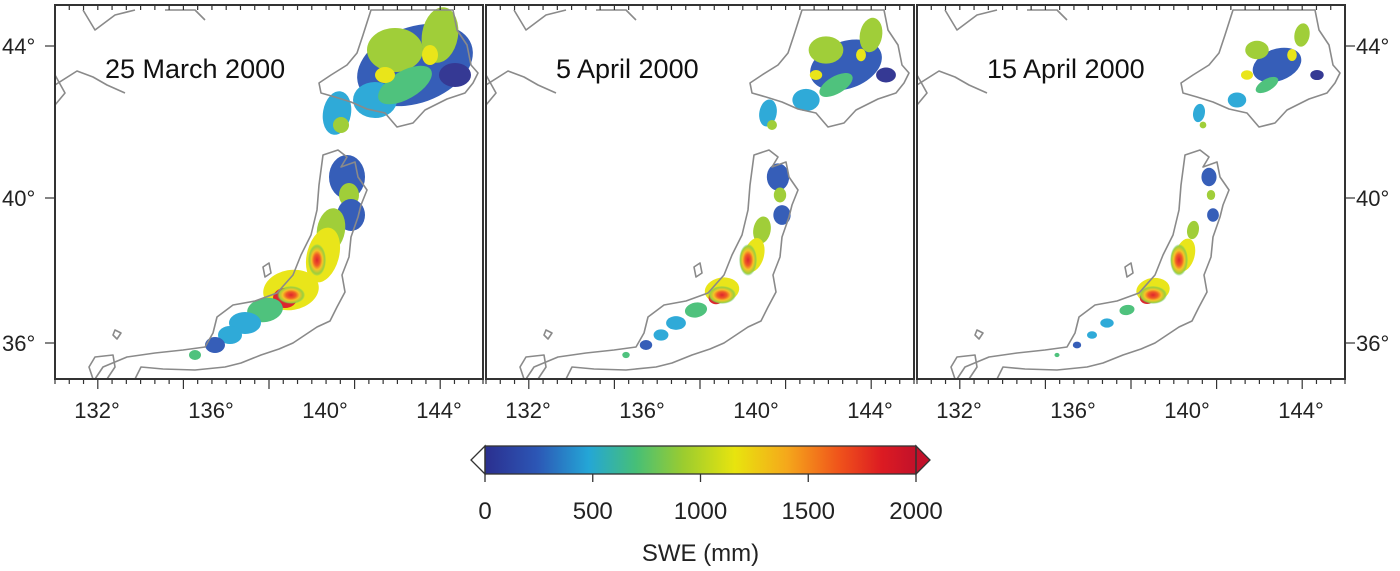 This screenshot has width=1400, height=571. What do you see at coordinates (1187, 410) in the screenshot?
I see `lon-label-140-p3: 140°` at bounding box center [1187, 410].